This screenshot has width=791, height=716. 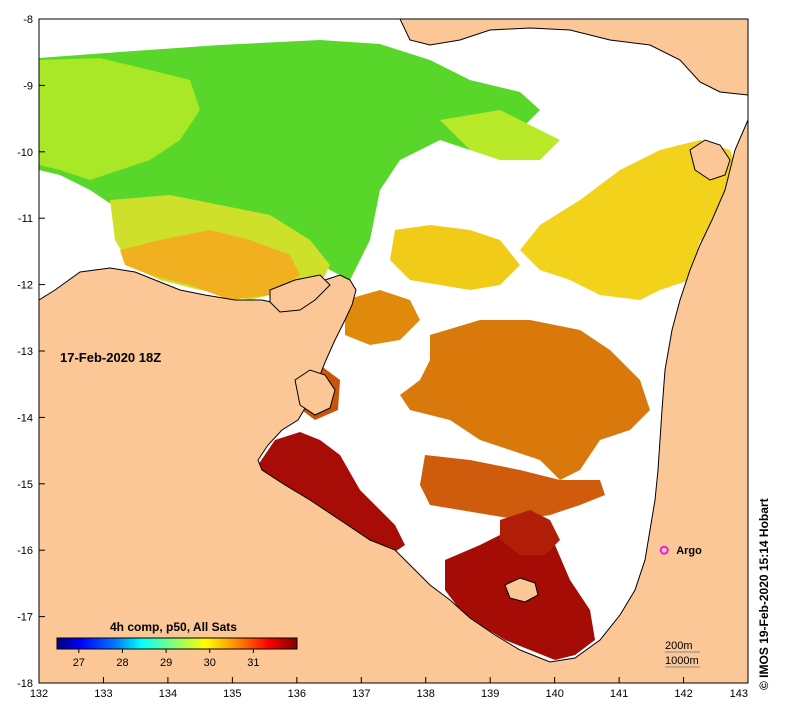 What do you see at coordinates (455, 257) in the screenshot?
I see `sst-patch-yellow-mid` at bounding box center [455, 257].